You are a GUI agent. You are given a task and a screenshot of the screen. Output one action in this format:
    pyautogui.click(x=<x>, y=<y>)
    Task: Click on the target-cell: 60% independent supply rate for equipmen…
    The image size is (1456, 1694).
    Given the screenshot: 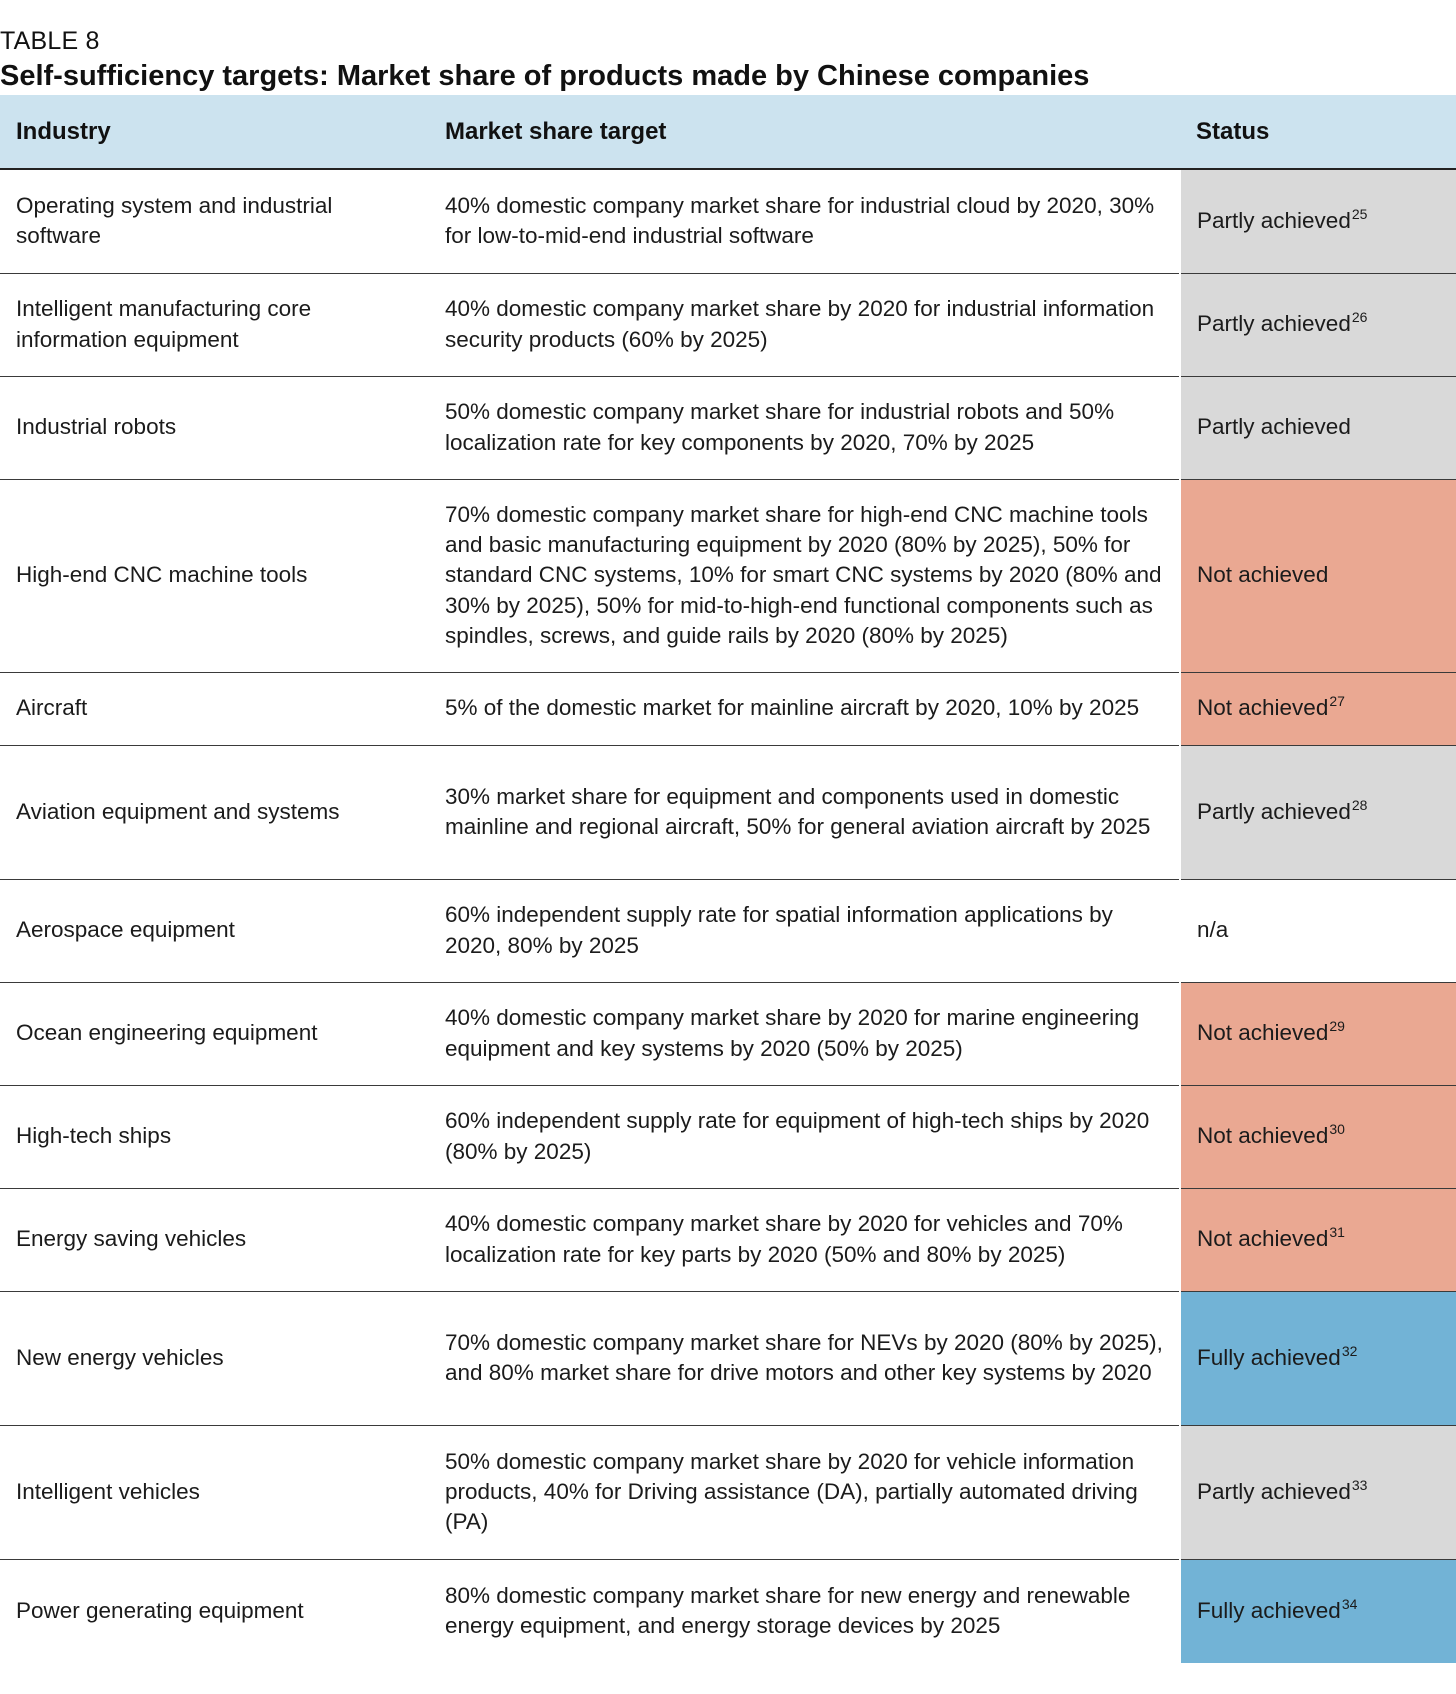 What is the action you would take?
    pyautogui.click(x=804, y=1137)
    